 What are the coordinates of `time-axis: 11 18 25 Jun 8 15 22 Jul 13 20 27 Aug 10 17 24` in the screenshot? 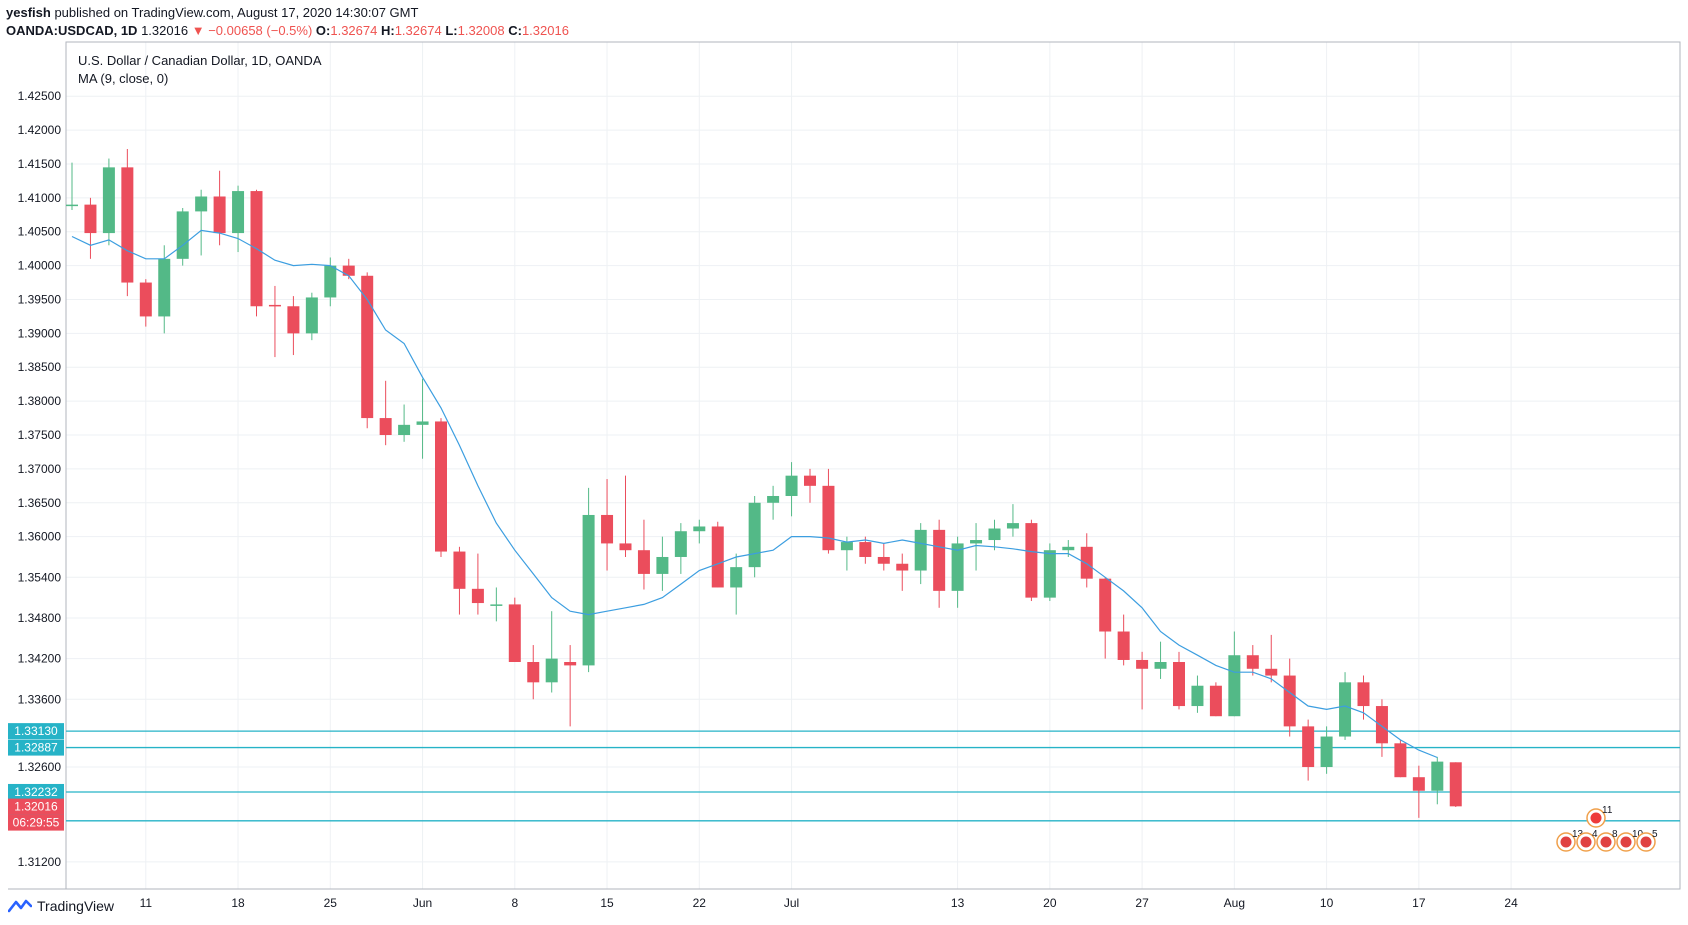 It's located at (829, 903).